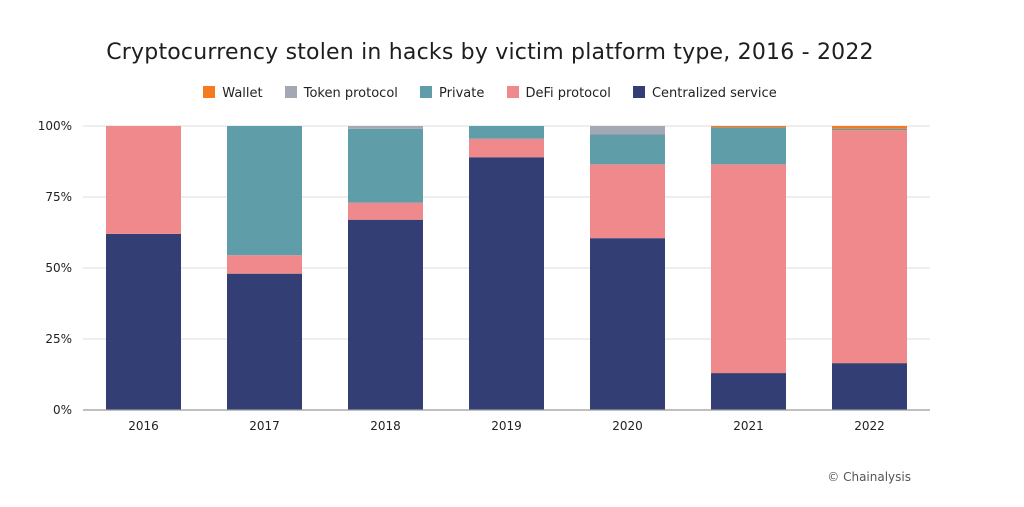 This screenshot has height=507, width=1024. Describe the element at coordinates (242, 93) in the screenshot. I see `legend-label-wallet: Wallet` at that location.